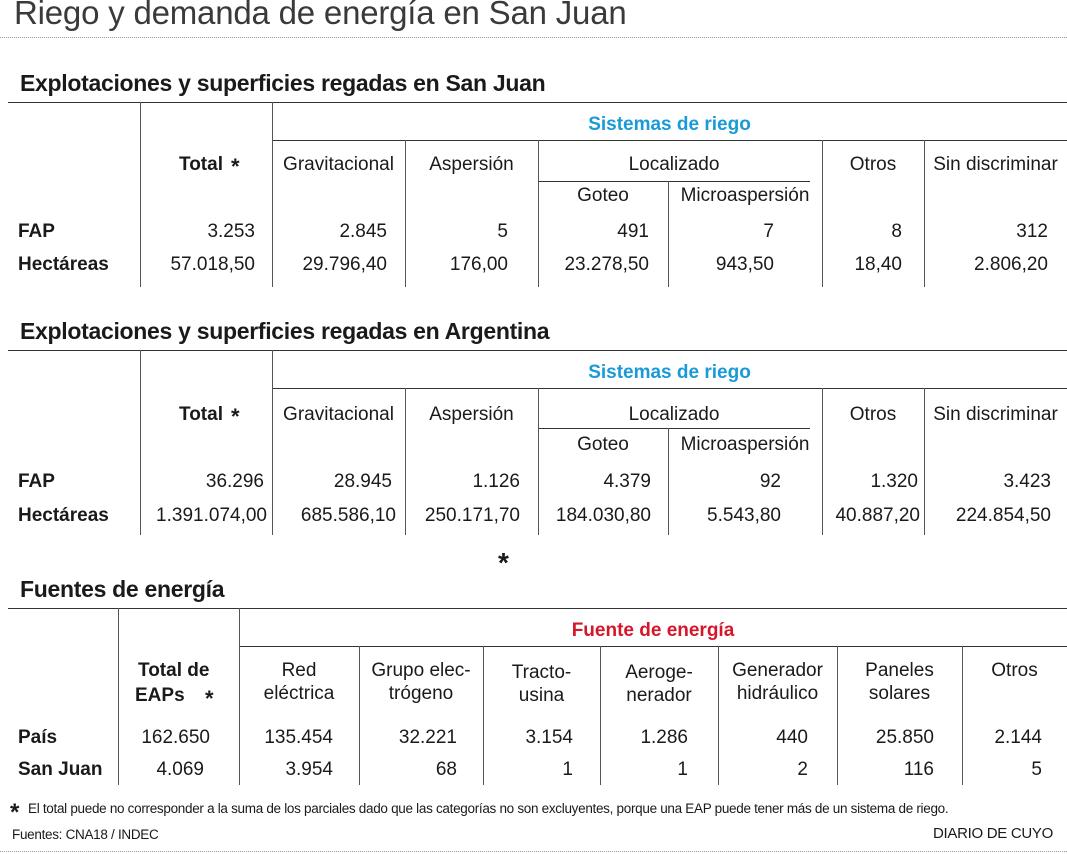  I want to click on table2-cell: 4.379, so click(627, 481).